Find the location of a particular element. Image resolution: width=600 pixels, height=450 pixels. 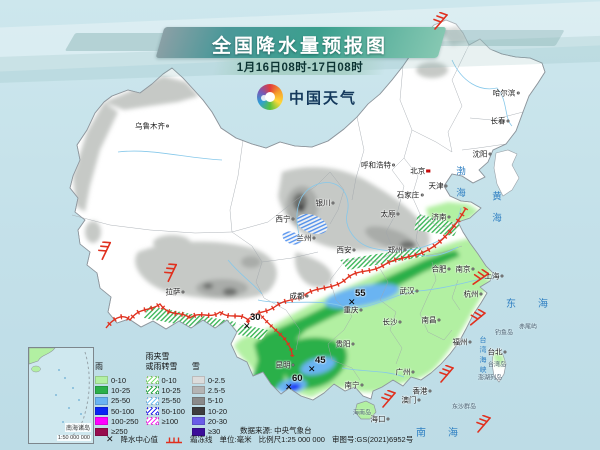

legend-item: 10-20 is located at coordinates (209, 411).